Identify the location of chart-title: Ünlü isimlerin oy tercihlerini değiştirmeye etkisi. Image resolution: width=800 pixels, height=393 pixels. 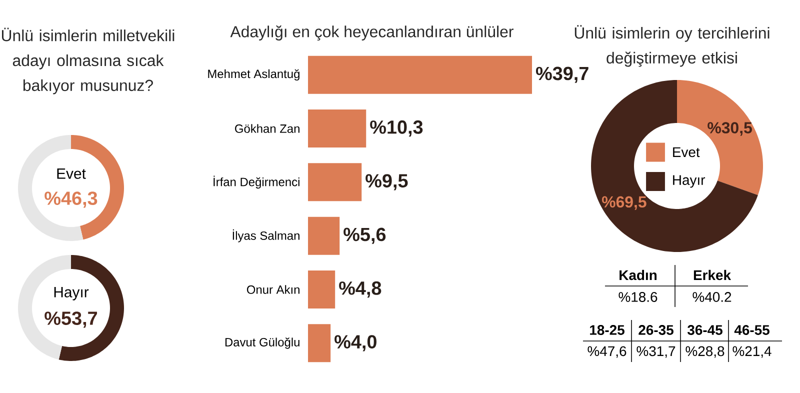
(672, 46).